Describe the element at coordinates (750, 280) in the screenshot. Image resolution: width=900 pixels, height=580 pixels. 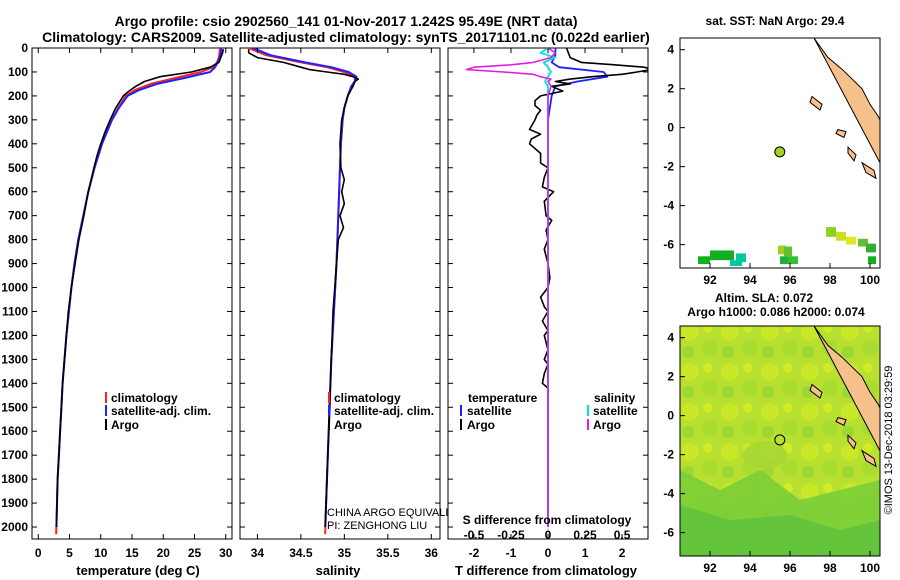
I see `map-x-tick-label: 94` at that location.